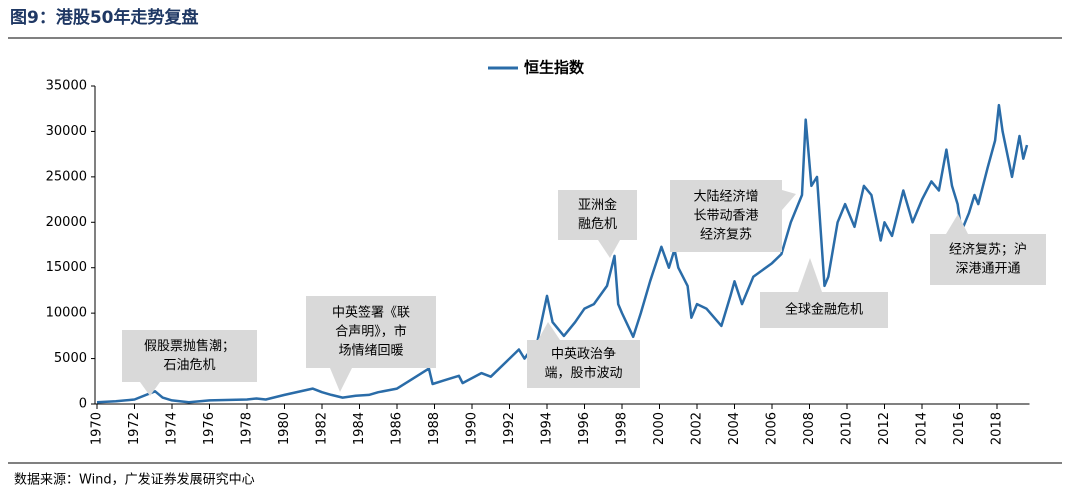 This screenshot has height=495, width=1073. Describe the element at coordinates (434, 428) in the screenshot. I see `x-tick-label: 1988` at that location.